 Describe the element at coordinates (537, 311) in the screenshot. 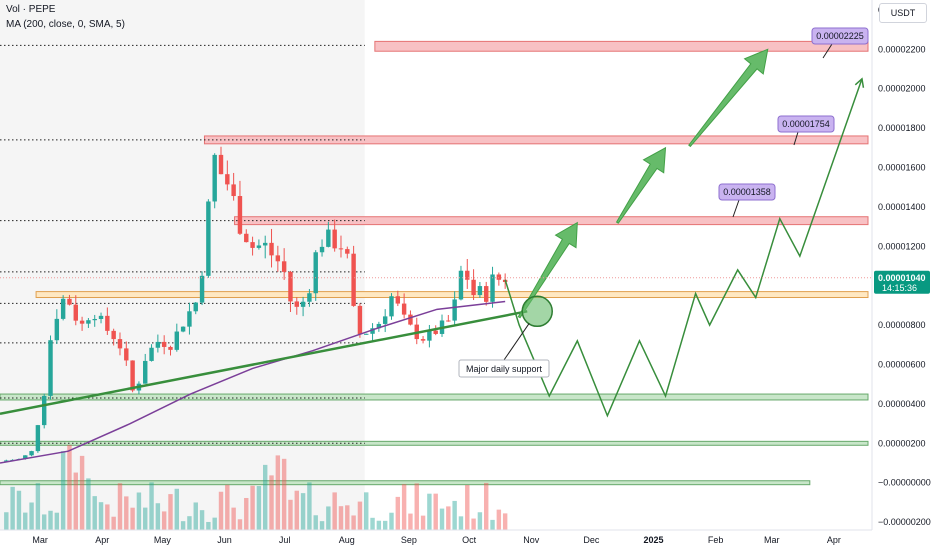

I see `support-circle` at that location.